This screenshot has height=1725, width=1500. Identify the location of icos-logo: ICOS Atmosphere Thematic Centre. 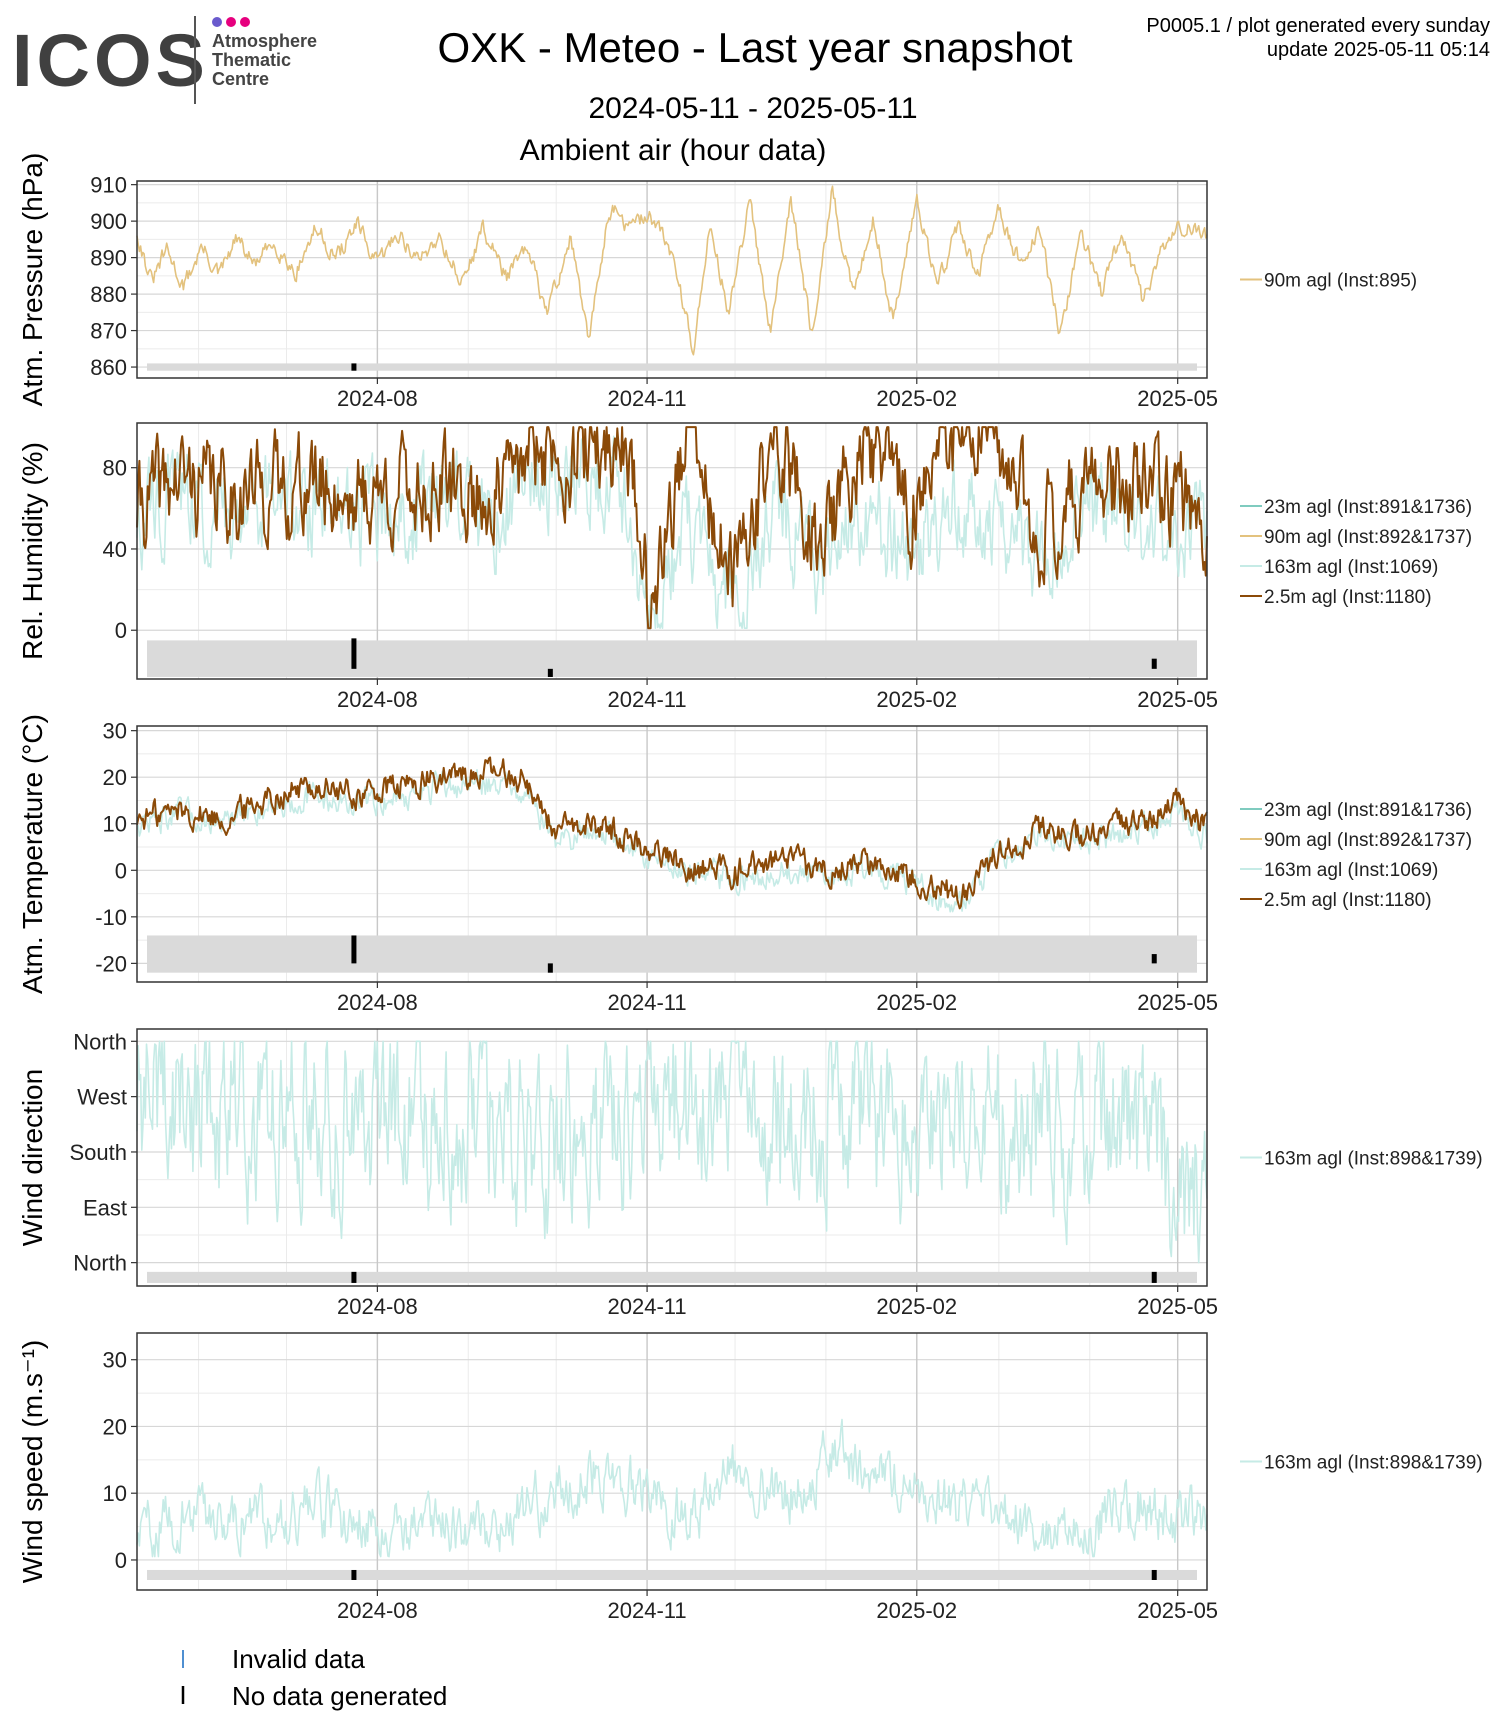
(164, 60).